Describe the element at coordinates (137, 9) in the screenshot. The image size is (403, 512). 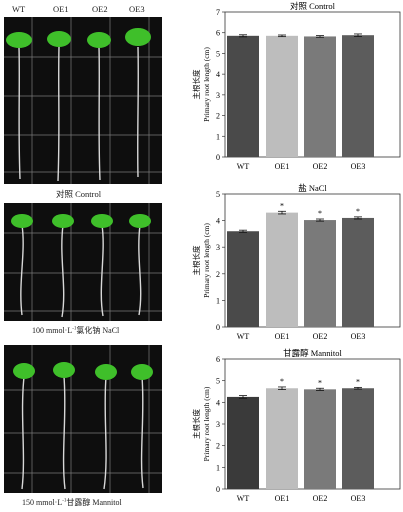
I see `genotype-label-oe3: OE3` at that location.